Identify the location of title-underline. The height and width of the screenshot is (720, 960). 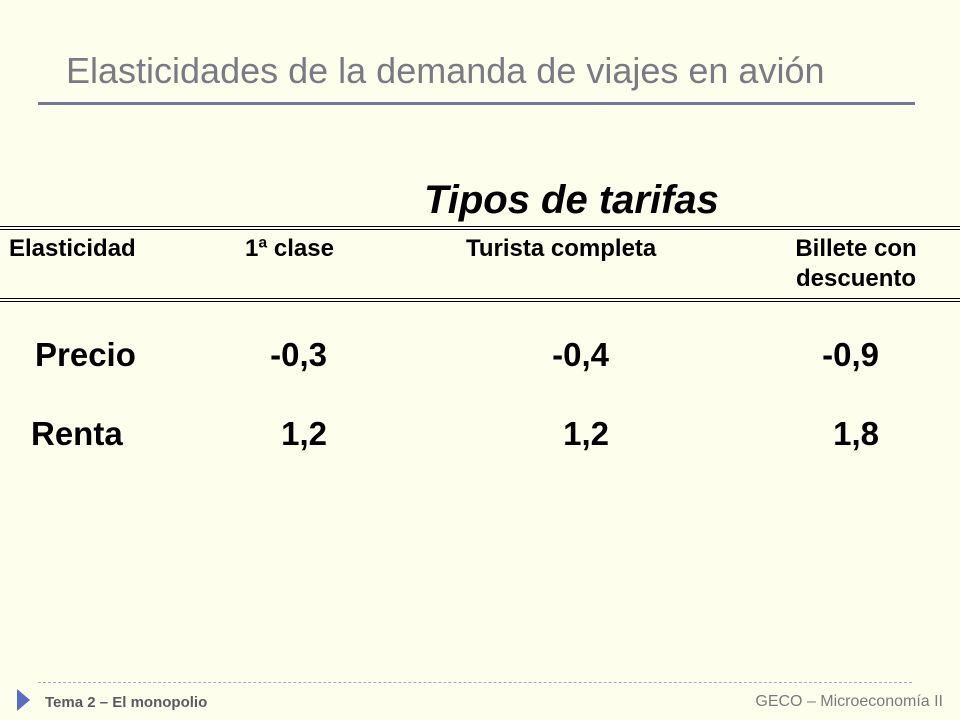
(476, 103).